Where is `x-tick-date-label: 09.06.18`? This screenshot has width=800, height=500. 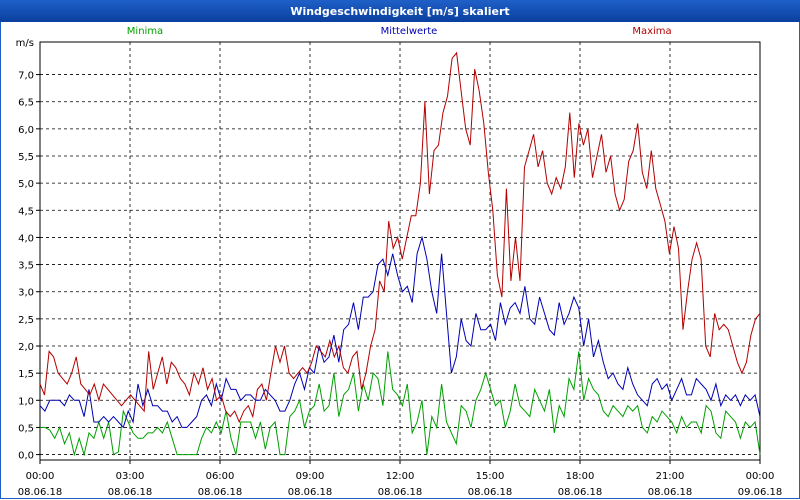
x-tick-date-label: 09.06.18 is located at coordinates (760, 492).